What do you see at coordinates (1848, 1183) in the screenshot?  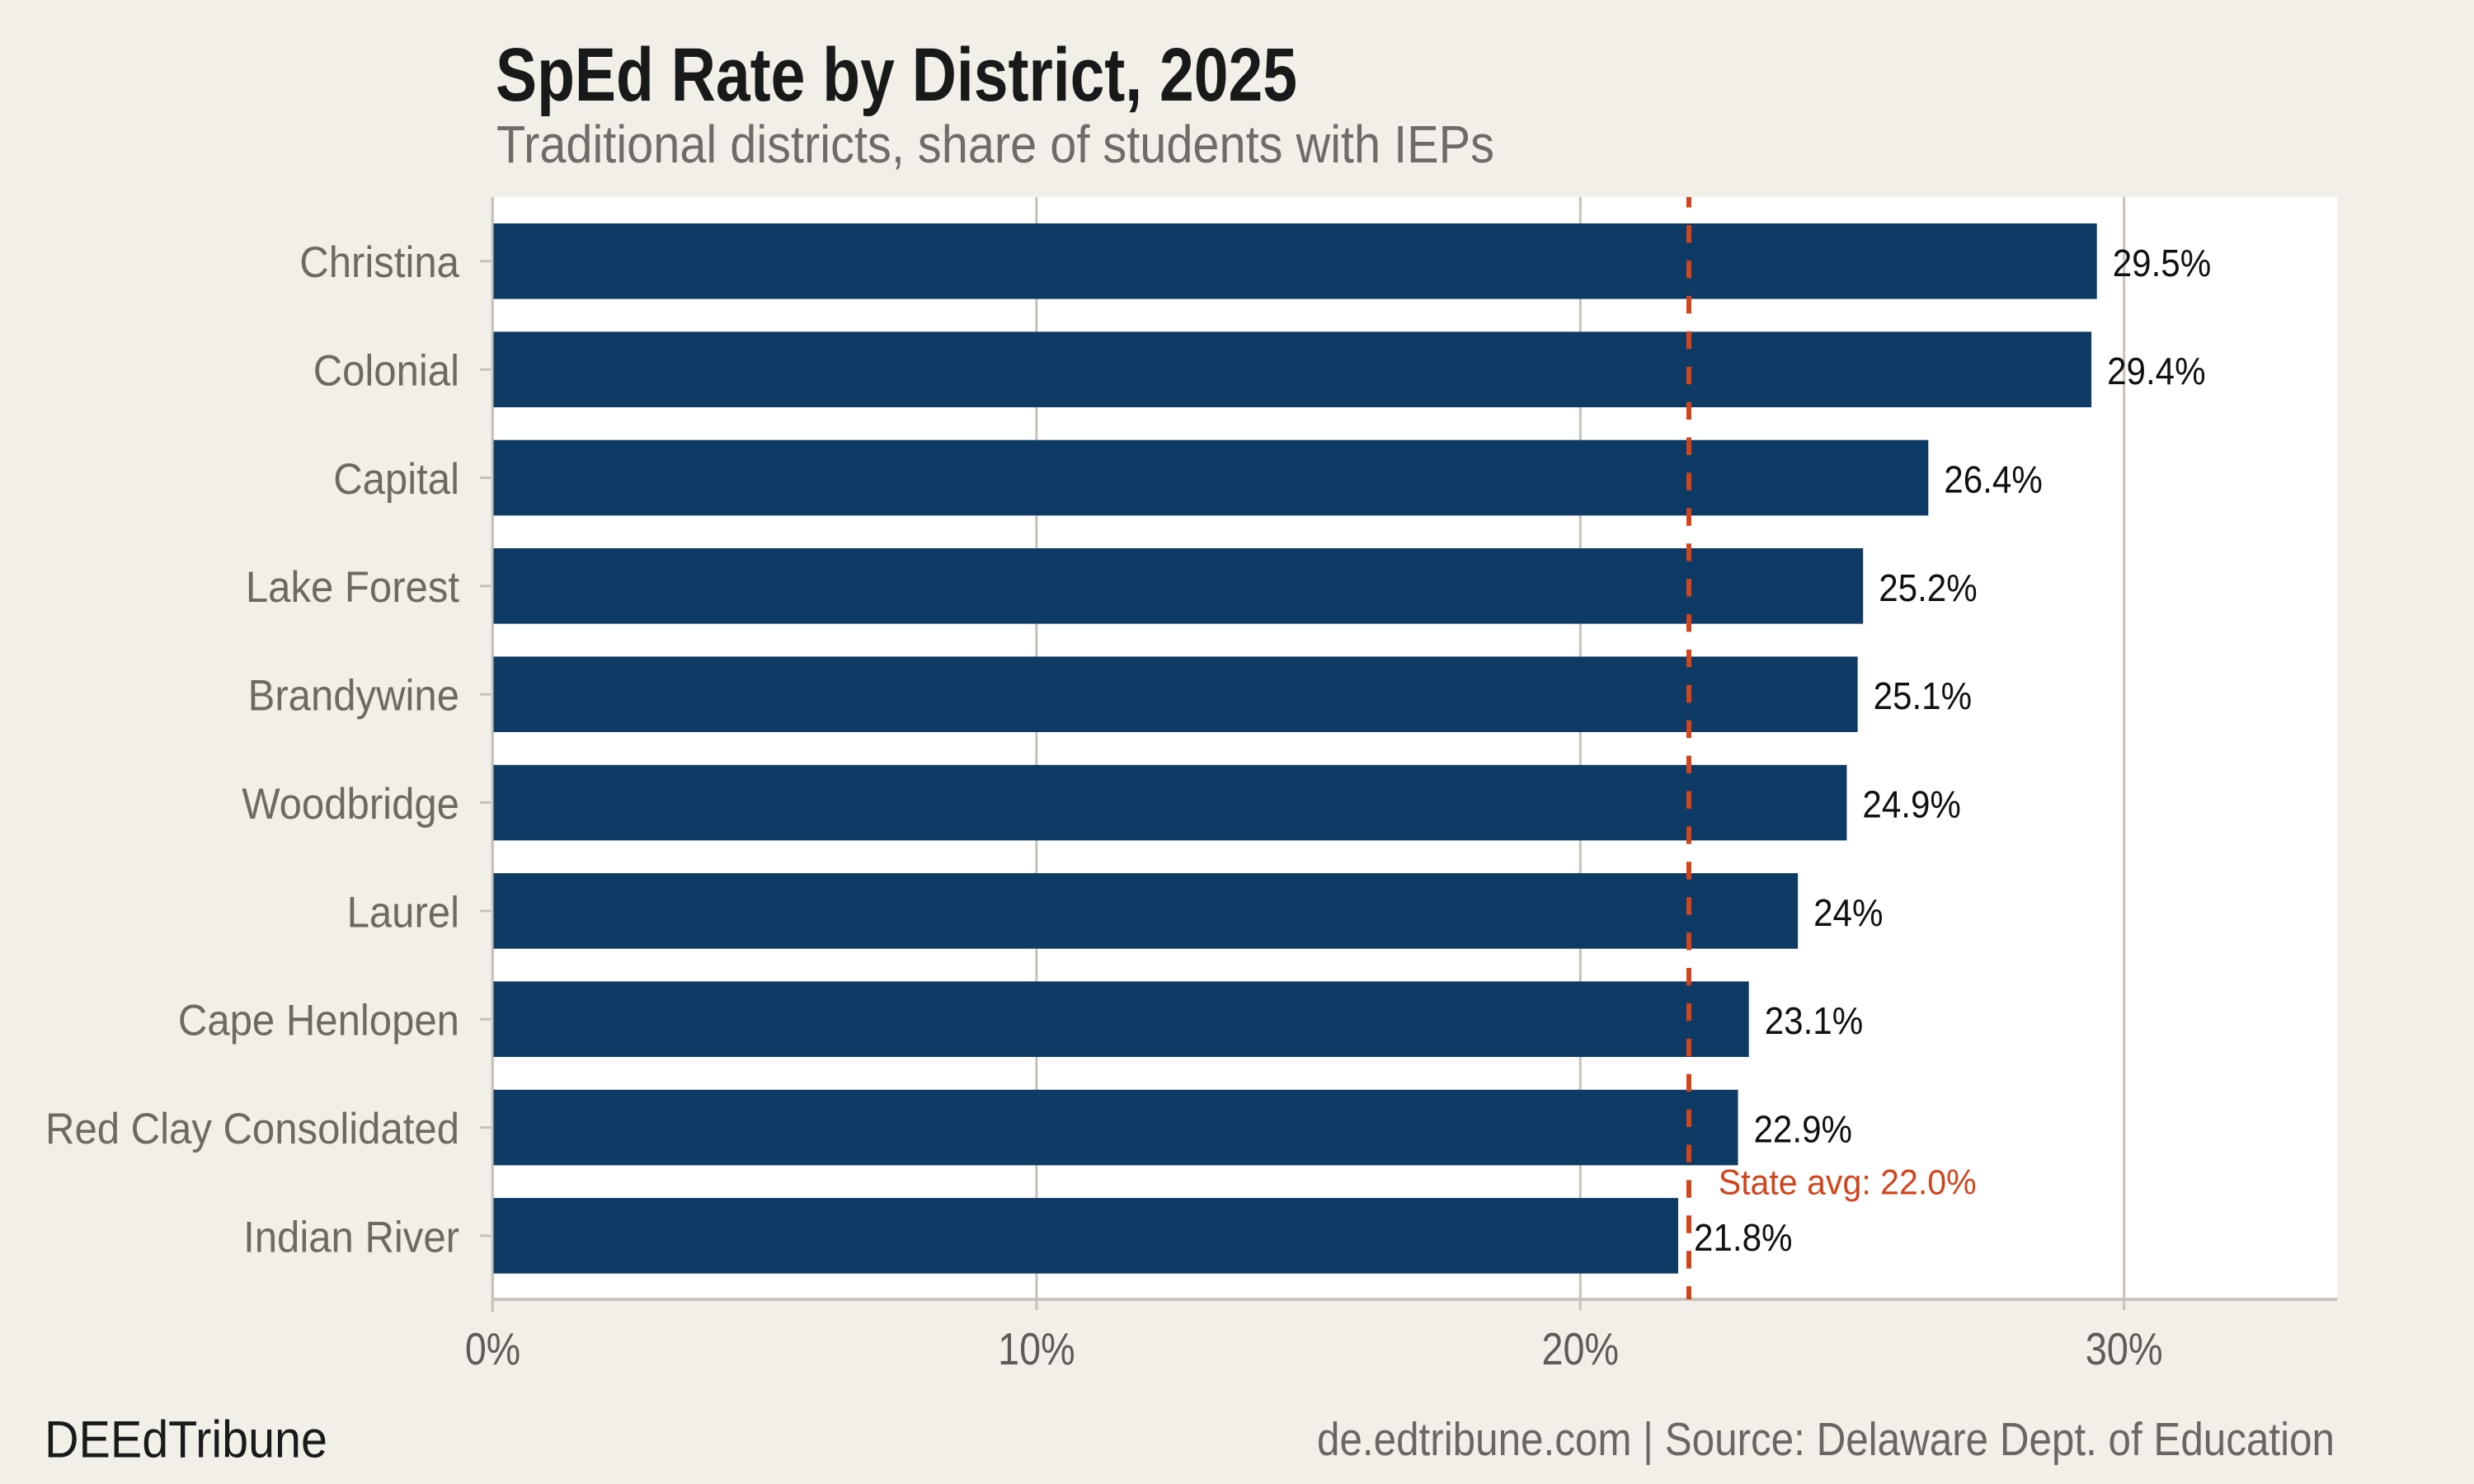 I see `svg-text: State avg: 22.0%` at bounding box center [1848, 1183].